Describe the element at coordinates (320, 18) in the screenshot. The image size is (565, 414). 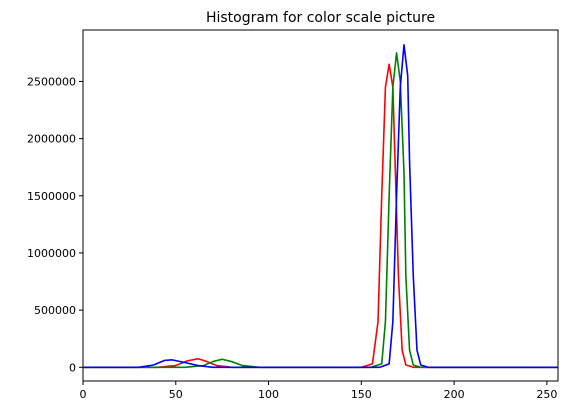
I see `chart-title: Histogram for color scale picture` at that location.